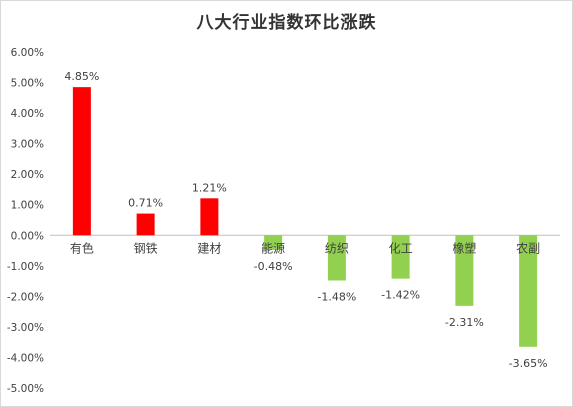 This screenshot has height=407, width=573. What do you see at coordinates (27, 53) in the screenshot?
I see `y-tick-label: 6.00%` at bounding box center [27, 53].